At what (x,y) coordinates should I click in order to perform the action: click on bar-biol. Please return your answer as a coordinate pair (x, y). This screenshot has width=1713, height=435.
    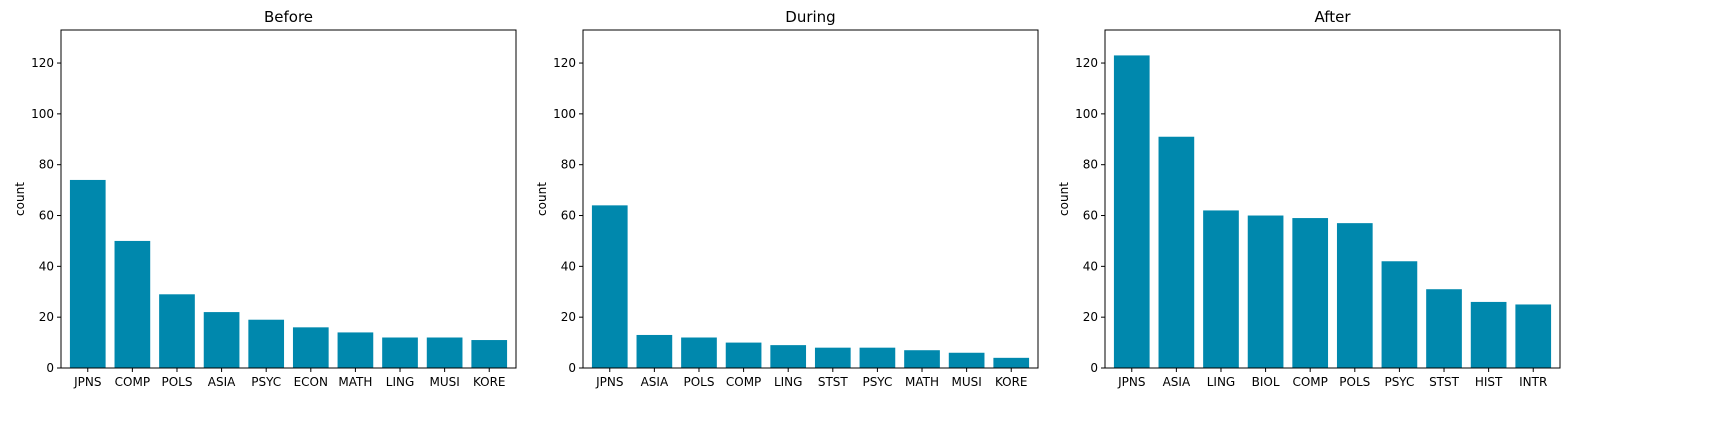
    Looking at the image, I should click on (1265, 291).